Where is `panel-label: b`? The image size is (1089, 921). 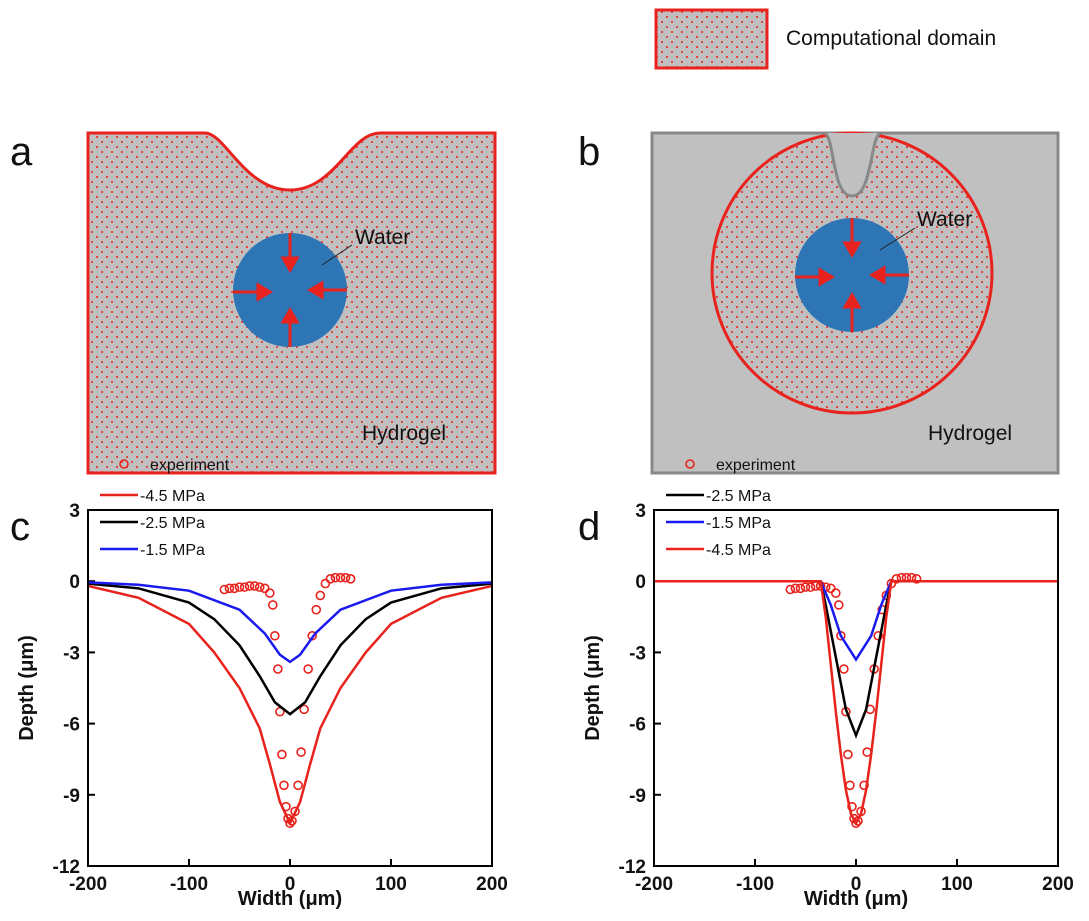 panel-label: b is located at coordinates (589, 152).